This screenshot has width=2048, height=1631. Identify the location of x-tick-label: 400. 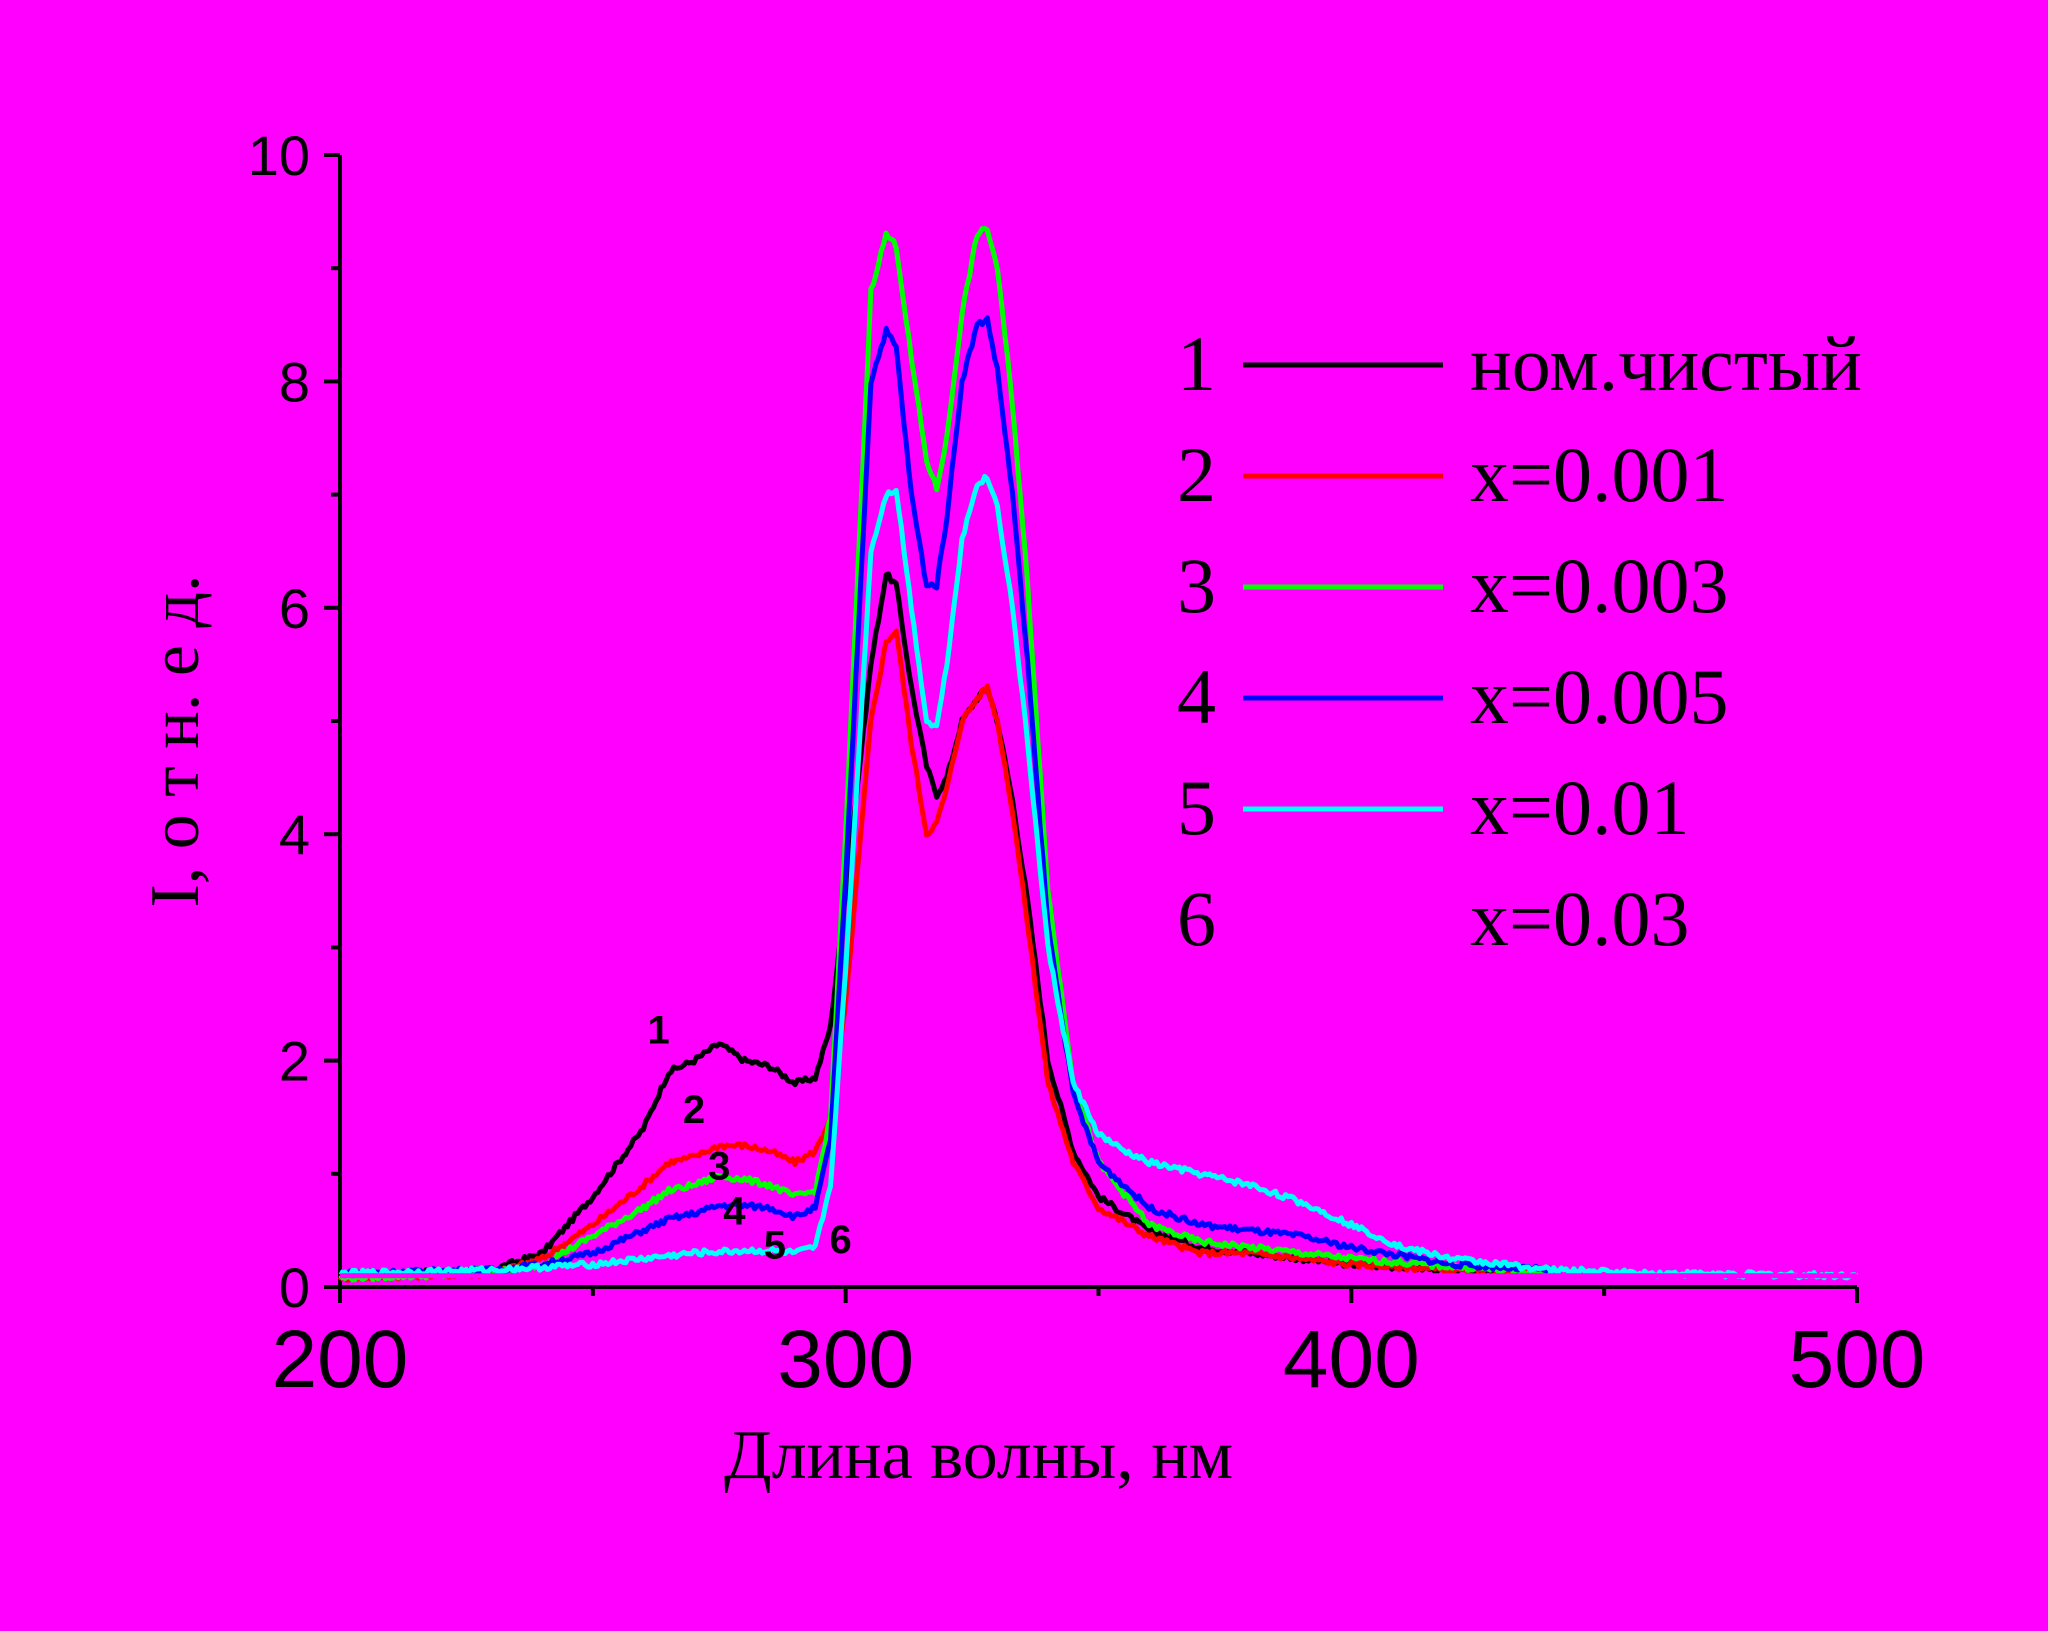
(1351, 1359).